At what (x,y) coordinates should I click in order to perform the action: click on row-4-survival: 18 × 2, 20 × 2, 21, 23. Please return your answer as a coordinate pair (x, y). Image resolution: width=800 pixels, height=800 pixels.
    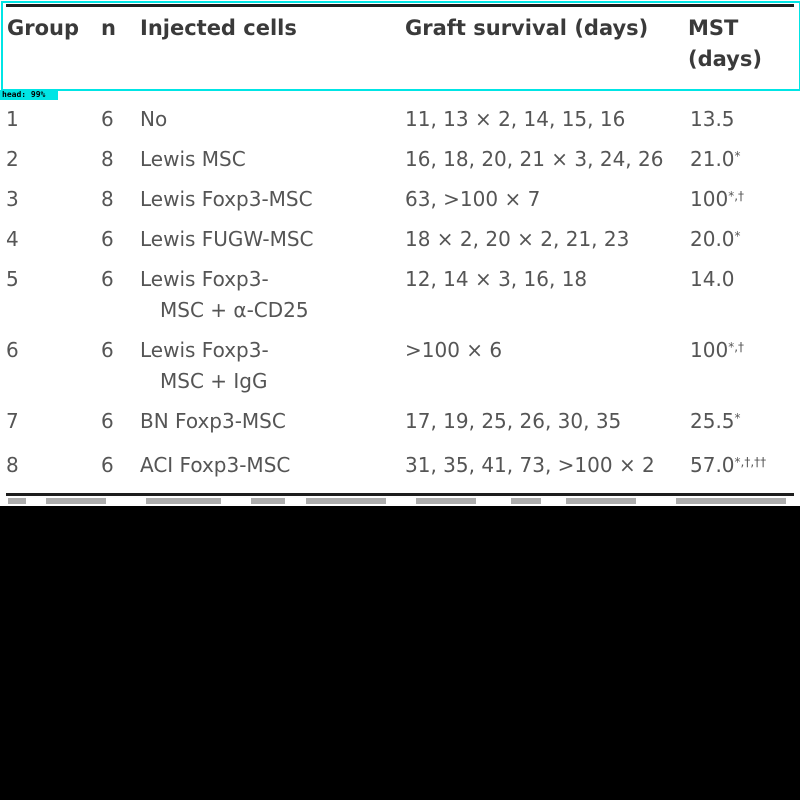
    Looking at the image, I should click on (517, 239).